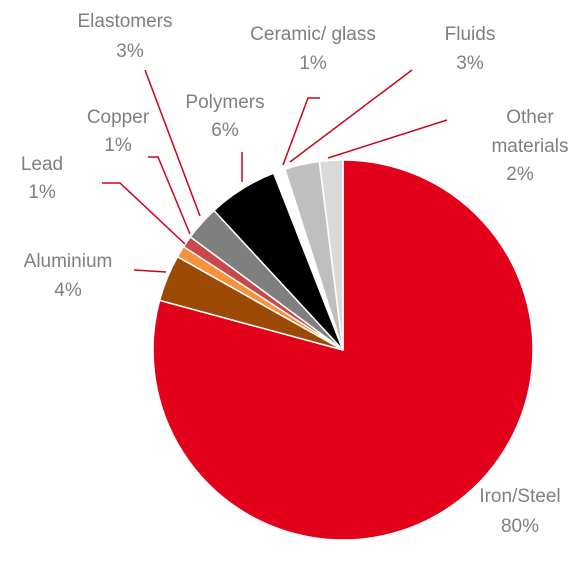 Image resolution: width=577 pixels, height=563 pixels. What do you see at coordinates (42, 164) in the screenshot?
I see `category-label: Lead` at bounding box center [42, 164].